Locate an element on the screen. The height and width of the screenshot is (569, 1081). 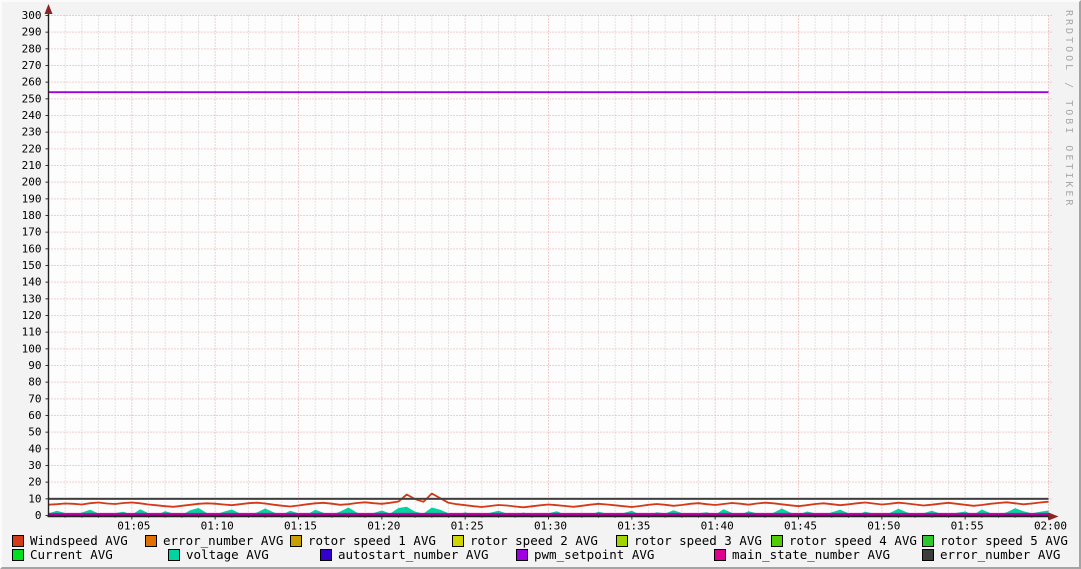
y-axis-tick-label: 270 is located at coordinates (32, 65).